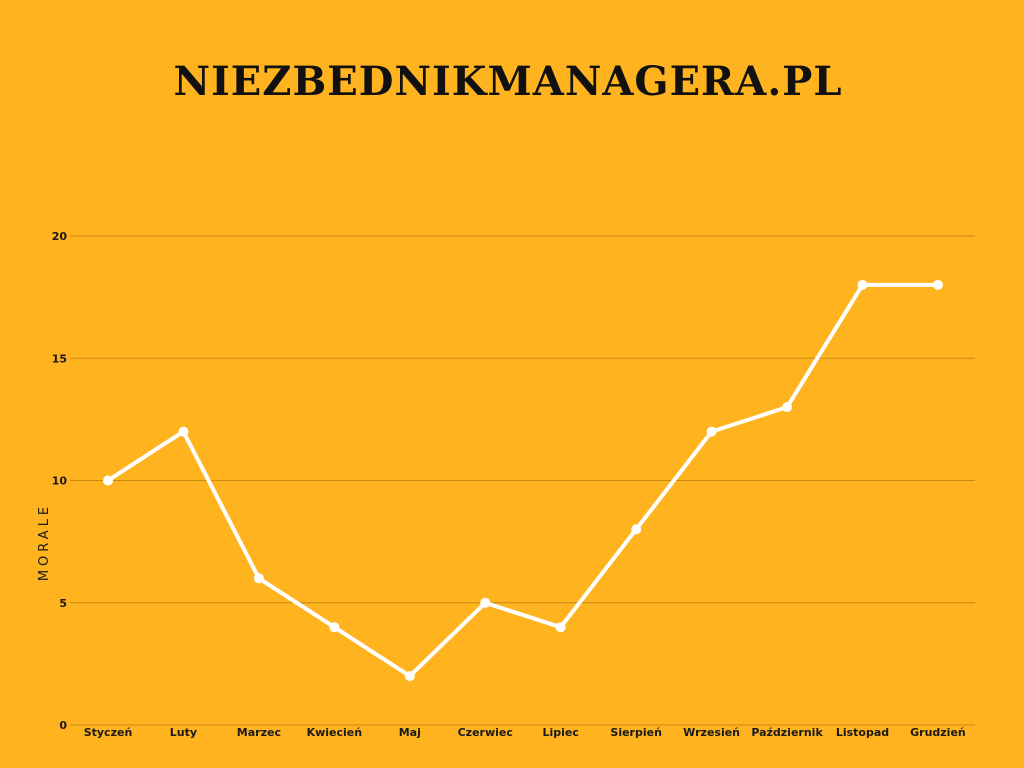 The image size is (1024, 768). What do you see at coordinates (485, 732) in the screenshot?
I see `x-tick-label: Czerwiec` at bounding box center [485, 732].